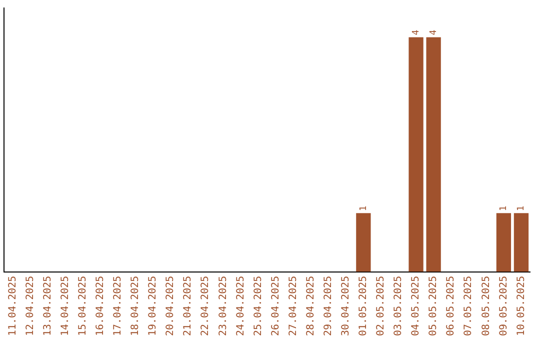  I want to click on x-tick-label: 25.04.2025, so click(258, 306).